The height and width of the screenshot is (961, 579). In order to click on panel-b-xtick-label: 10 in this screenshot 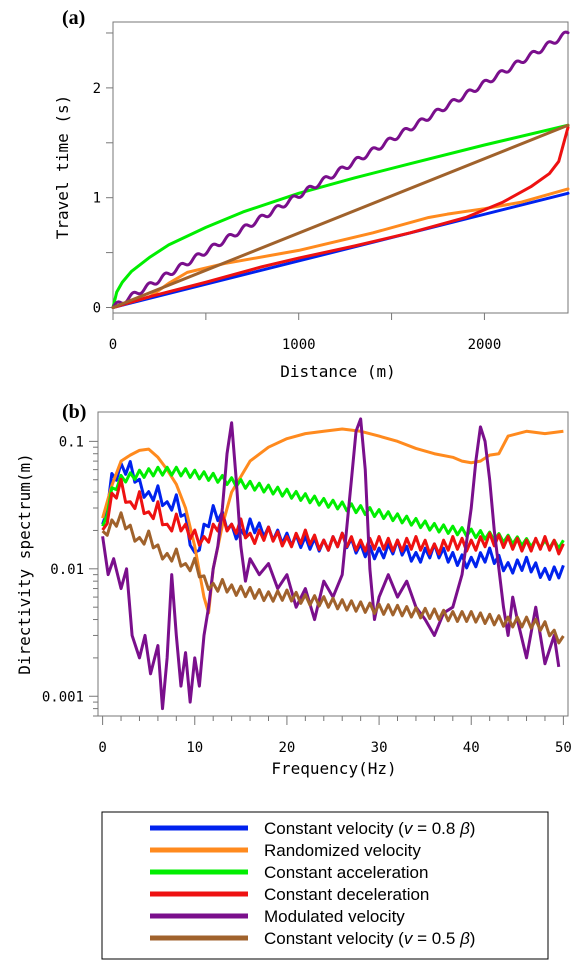, I will do `click(194, 748)`.